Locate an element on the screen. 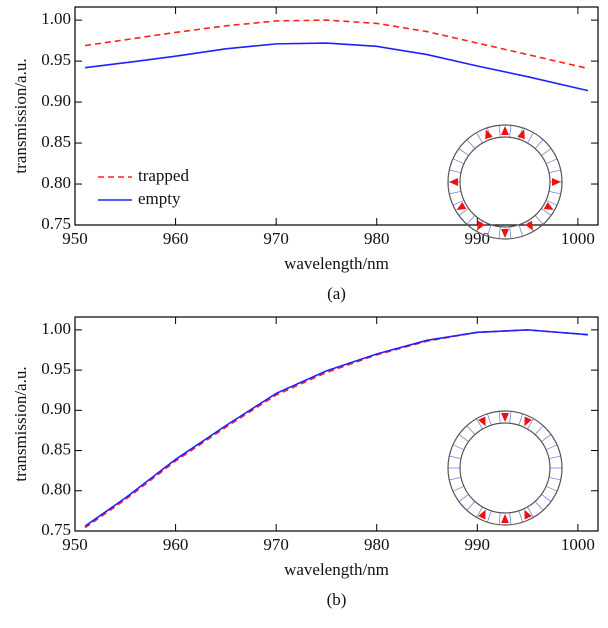 This screenshot has height=628, width=608. ring-inner is located at coordinates (505, 182).